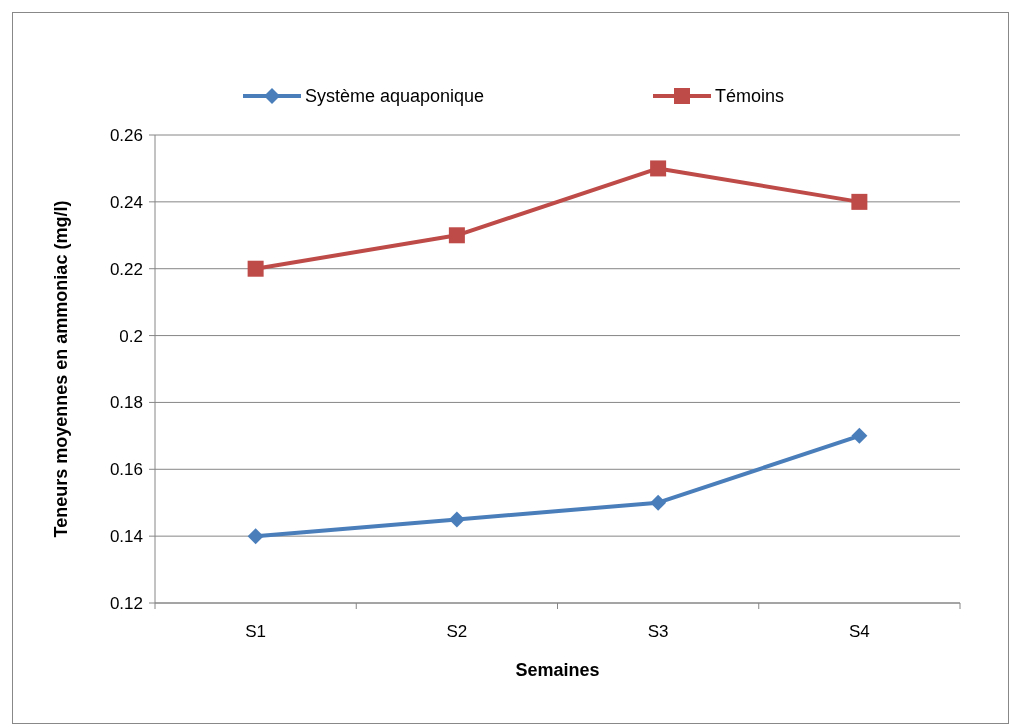 The image size is (1009, 724). What do you see at coordinates (256, 631) in the screenshot?
I see `x-tick-label: S1` at bounding box center [256, 631].